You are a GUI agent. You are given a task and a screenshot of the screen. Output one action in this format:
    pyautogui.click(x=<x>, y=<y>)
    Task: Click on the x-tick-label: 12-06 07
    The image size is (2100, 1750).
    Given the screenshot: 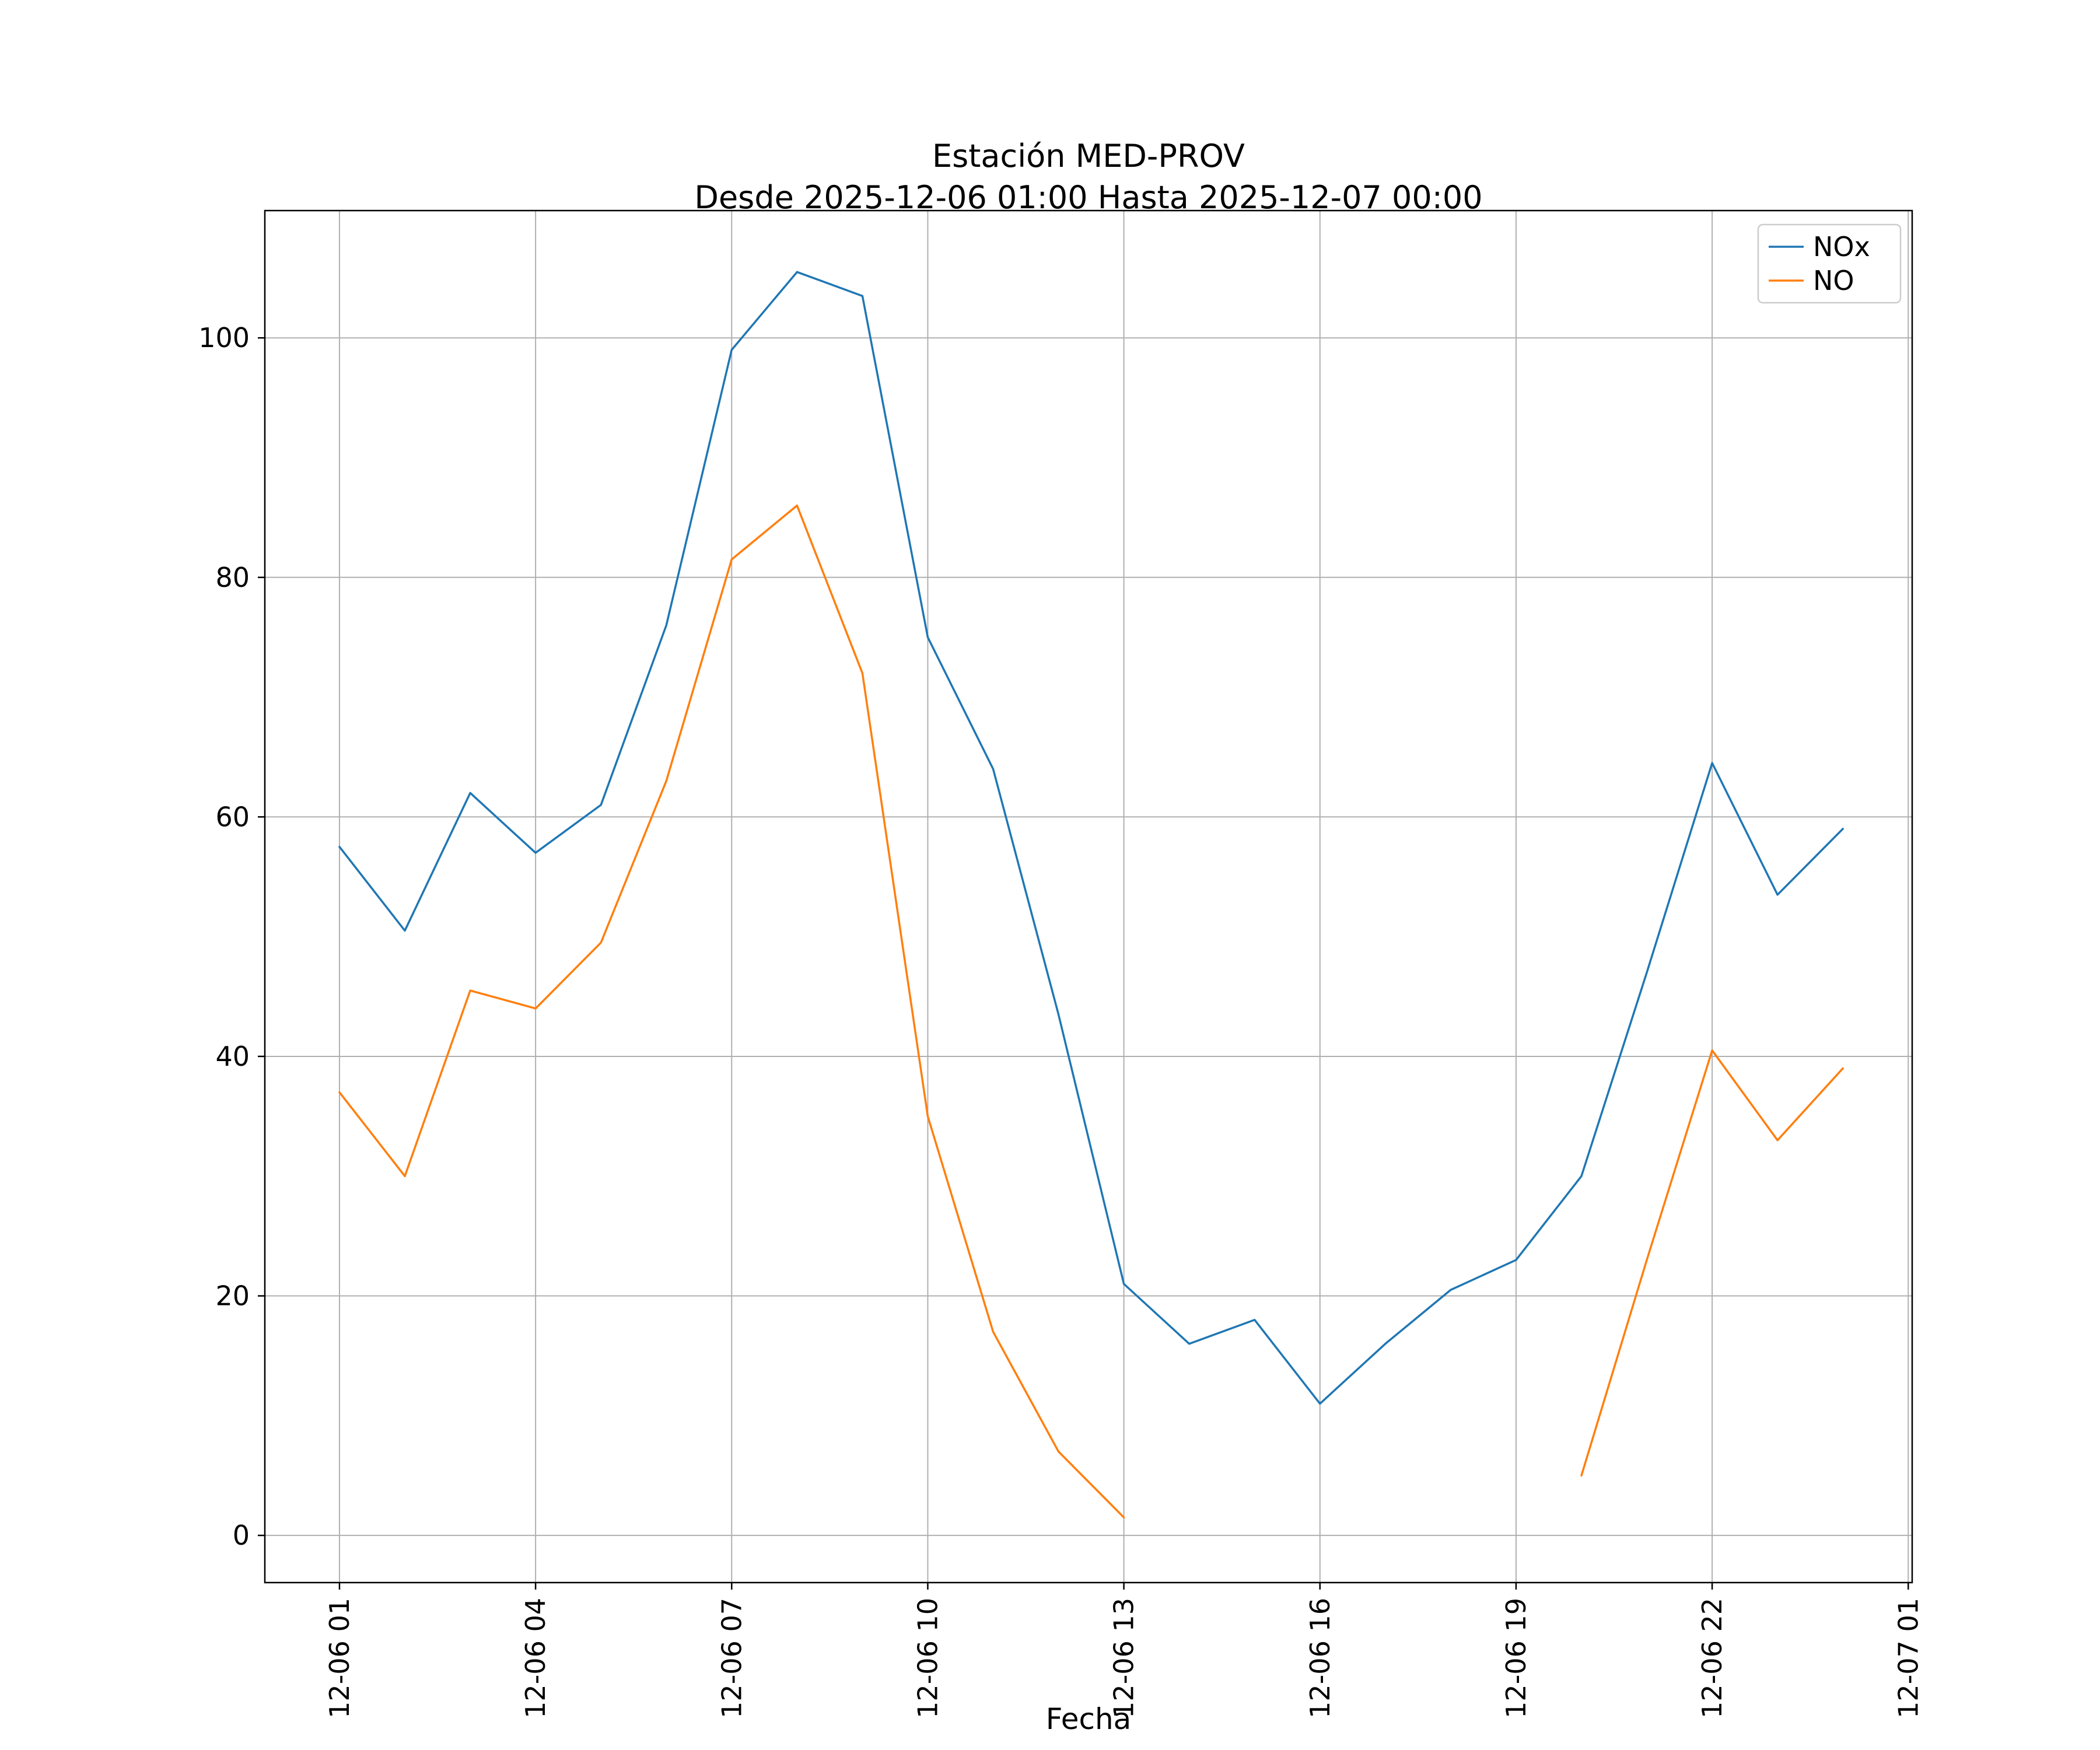 What is the action you would take?
    pyautogui.click(x=731, y=1658)
    